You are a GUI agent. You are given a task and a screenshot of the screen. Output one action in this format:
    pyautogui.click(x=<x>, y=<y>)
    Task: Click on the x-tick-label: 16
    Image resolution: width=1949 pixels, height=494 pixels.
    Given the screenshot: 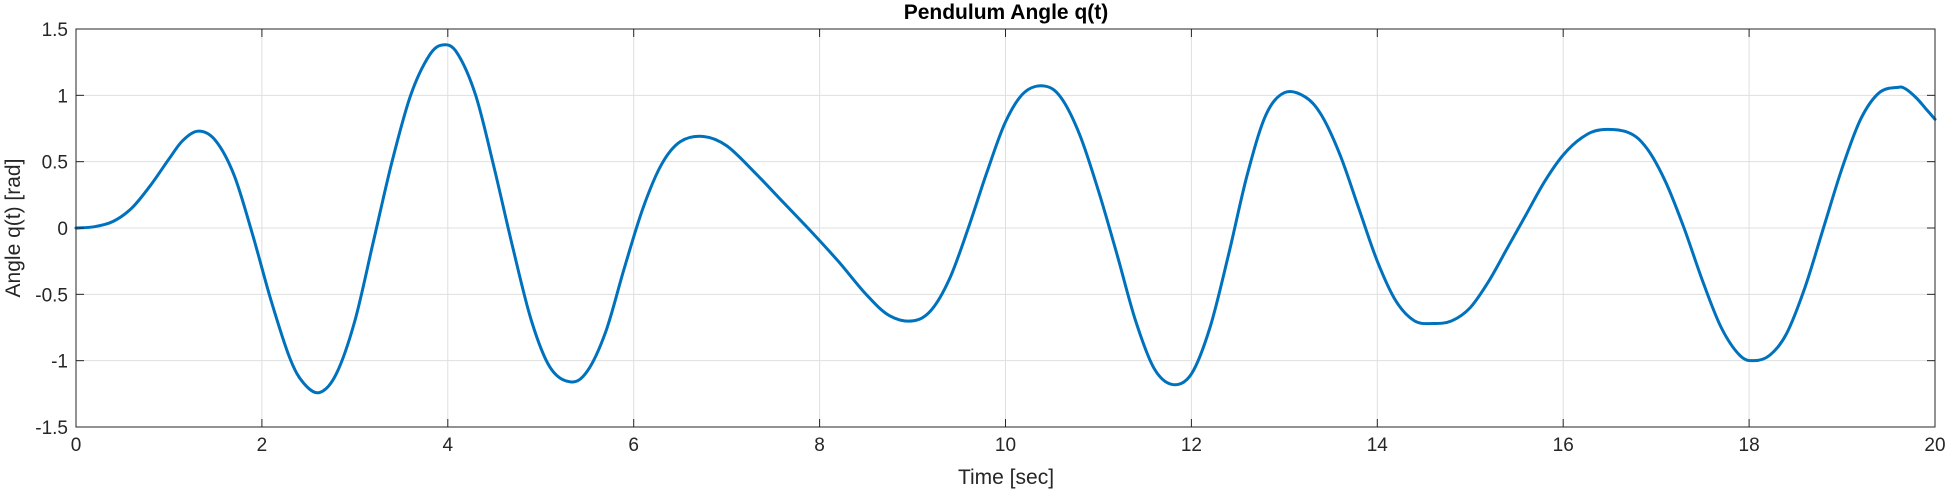 What is the action you would take?
    pyautogui.click(x=1563, y=445)
    